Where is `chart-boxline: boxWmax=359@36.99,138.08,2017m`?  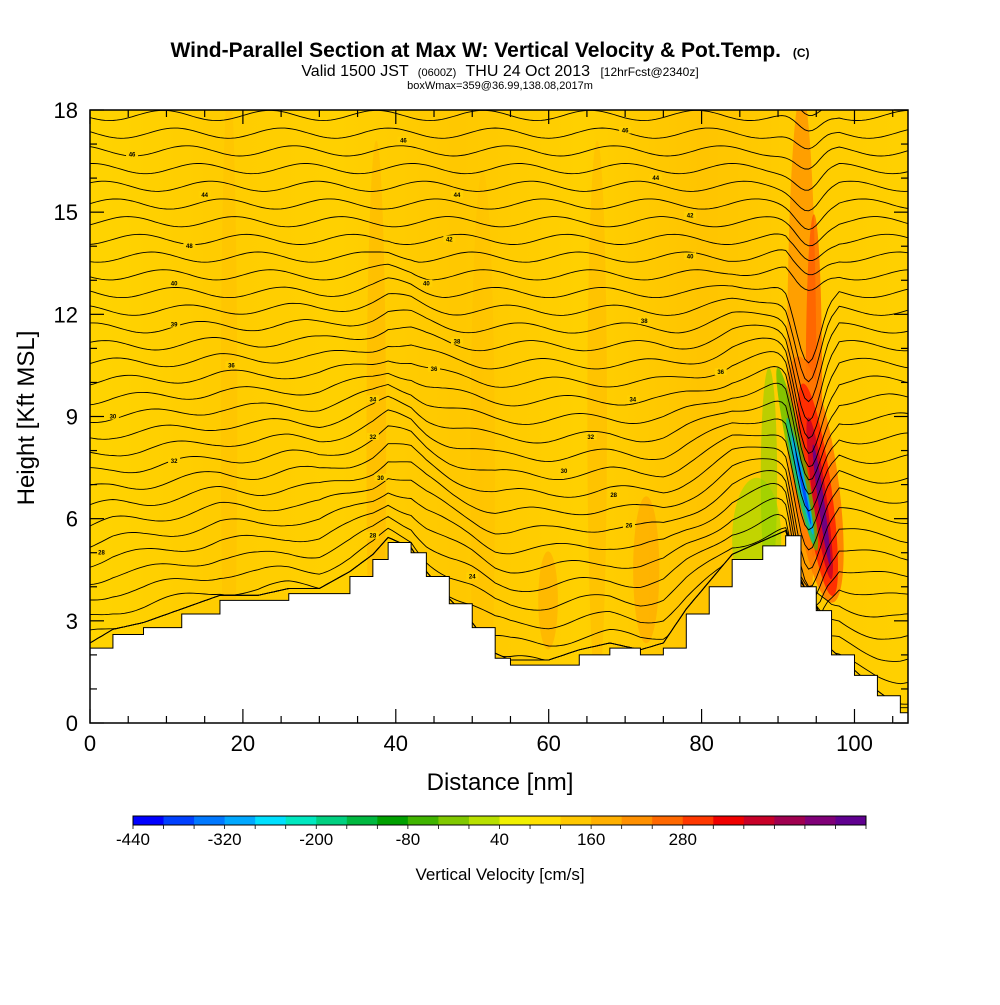
chart-boxline: boxWmax=359@36.99,138.08,2017m is located at coordinates (500, 86).